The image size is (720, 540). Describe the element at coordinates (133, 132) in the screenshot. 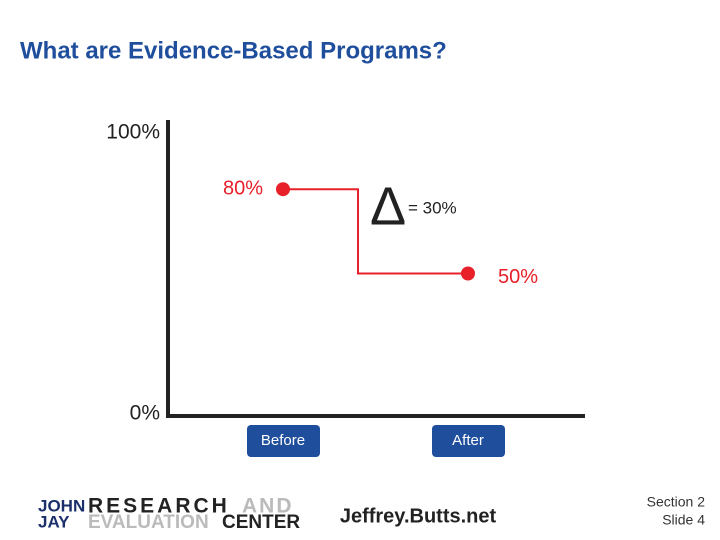

I see `y-tick-label: 100%` at that location.